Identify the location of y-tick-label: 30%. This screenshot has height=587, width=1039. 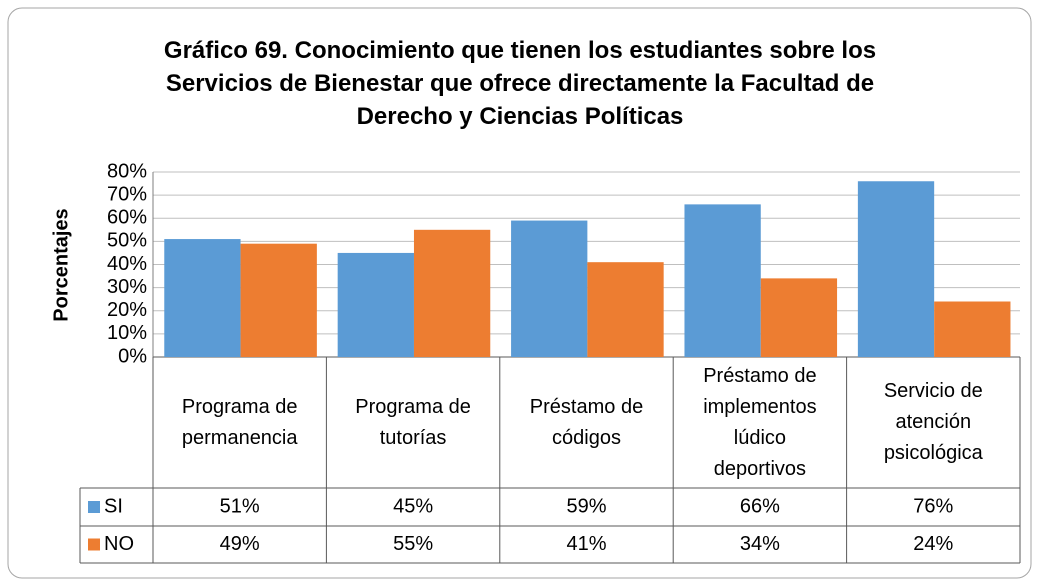
(127, 287).